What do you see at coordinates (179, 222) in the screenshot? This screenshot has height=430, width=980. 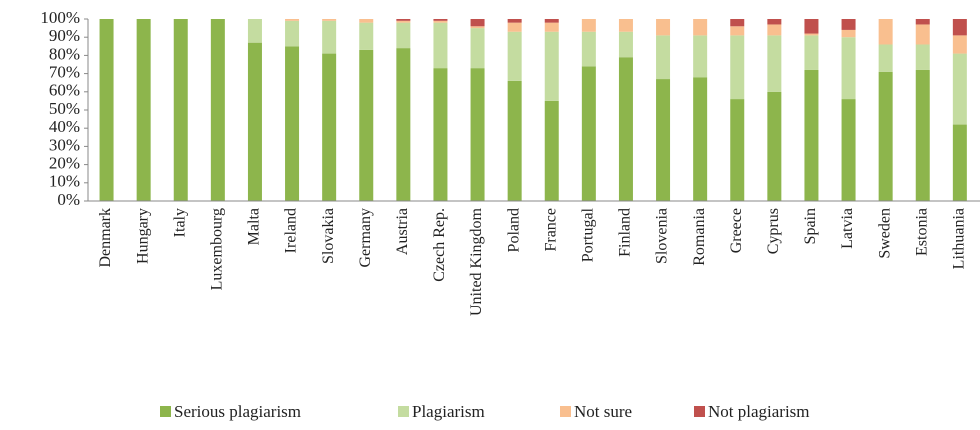 I see `x-tick-label: Italy` at bounding box center [179, 222].